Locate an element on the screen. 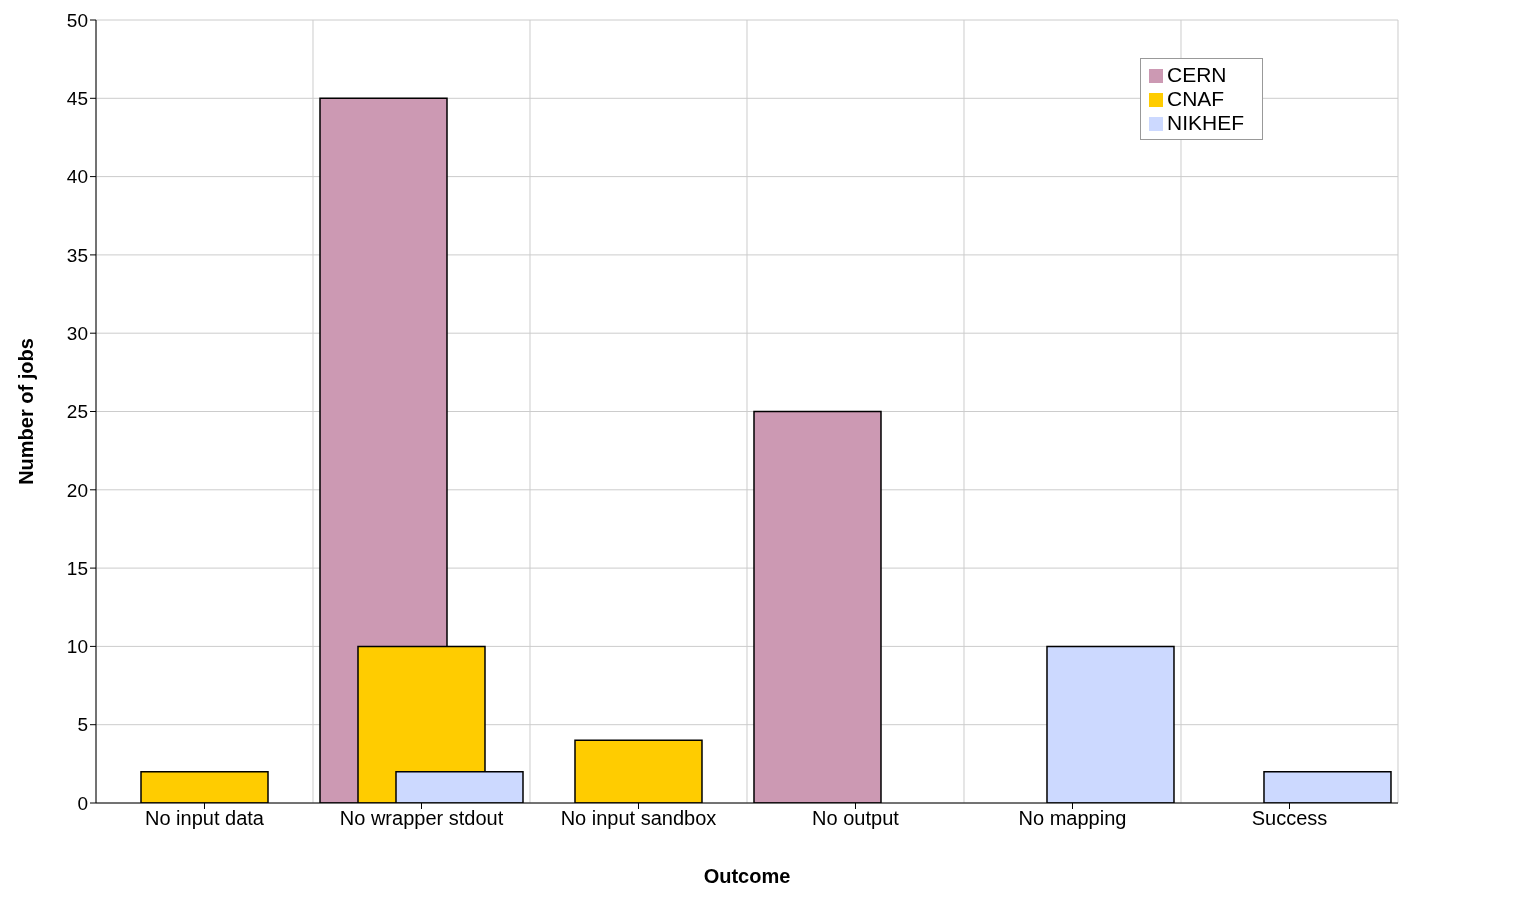 Image resolution: width=1532 pixels, height=901 pixels. y-axis-title: Number of jobs is located at coordinates (26, 411).